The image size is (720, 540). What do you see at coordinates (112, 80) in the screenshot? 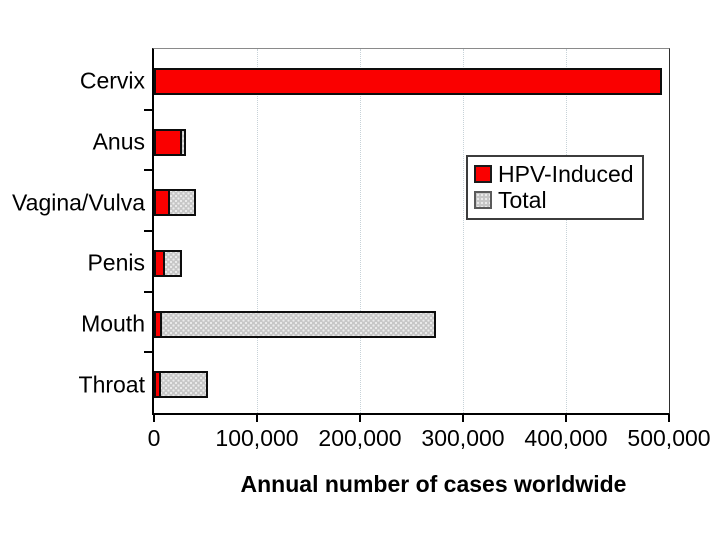
I see `category-label-cervix: Cervix` at bounding box center [112, 80].